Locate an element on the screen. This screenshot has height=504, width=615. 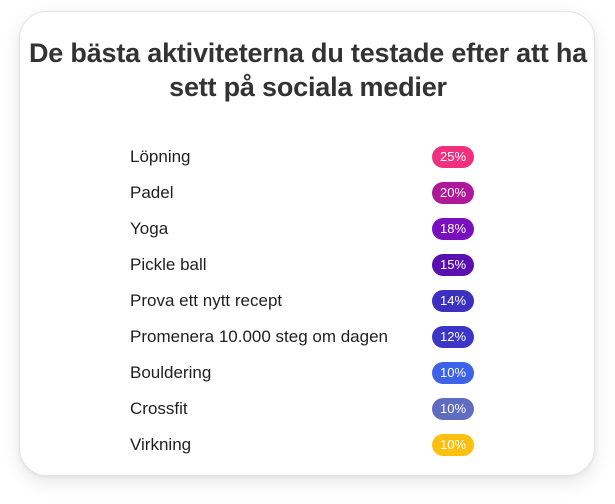
percent-badge: 25% is located at coordinates (453, 157).